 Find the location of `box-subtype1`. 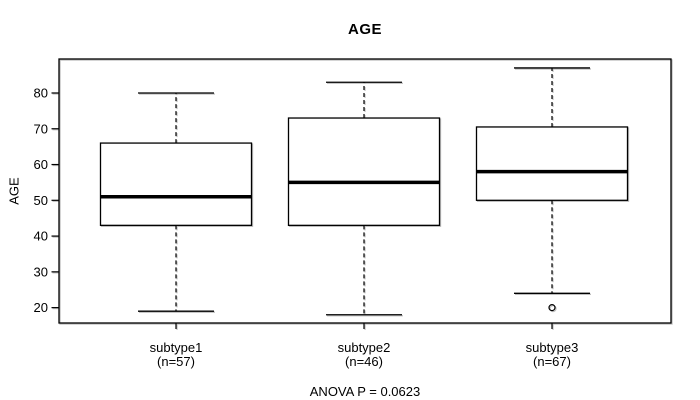

box-subtype1 is located at coordinates (176, 184).